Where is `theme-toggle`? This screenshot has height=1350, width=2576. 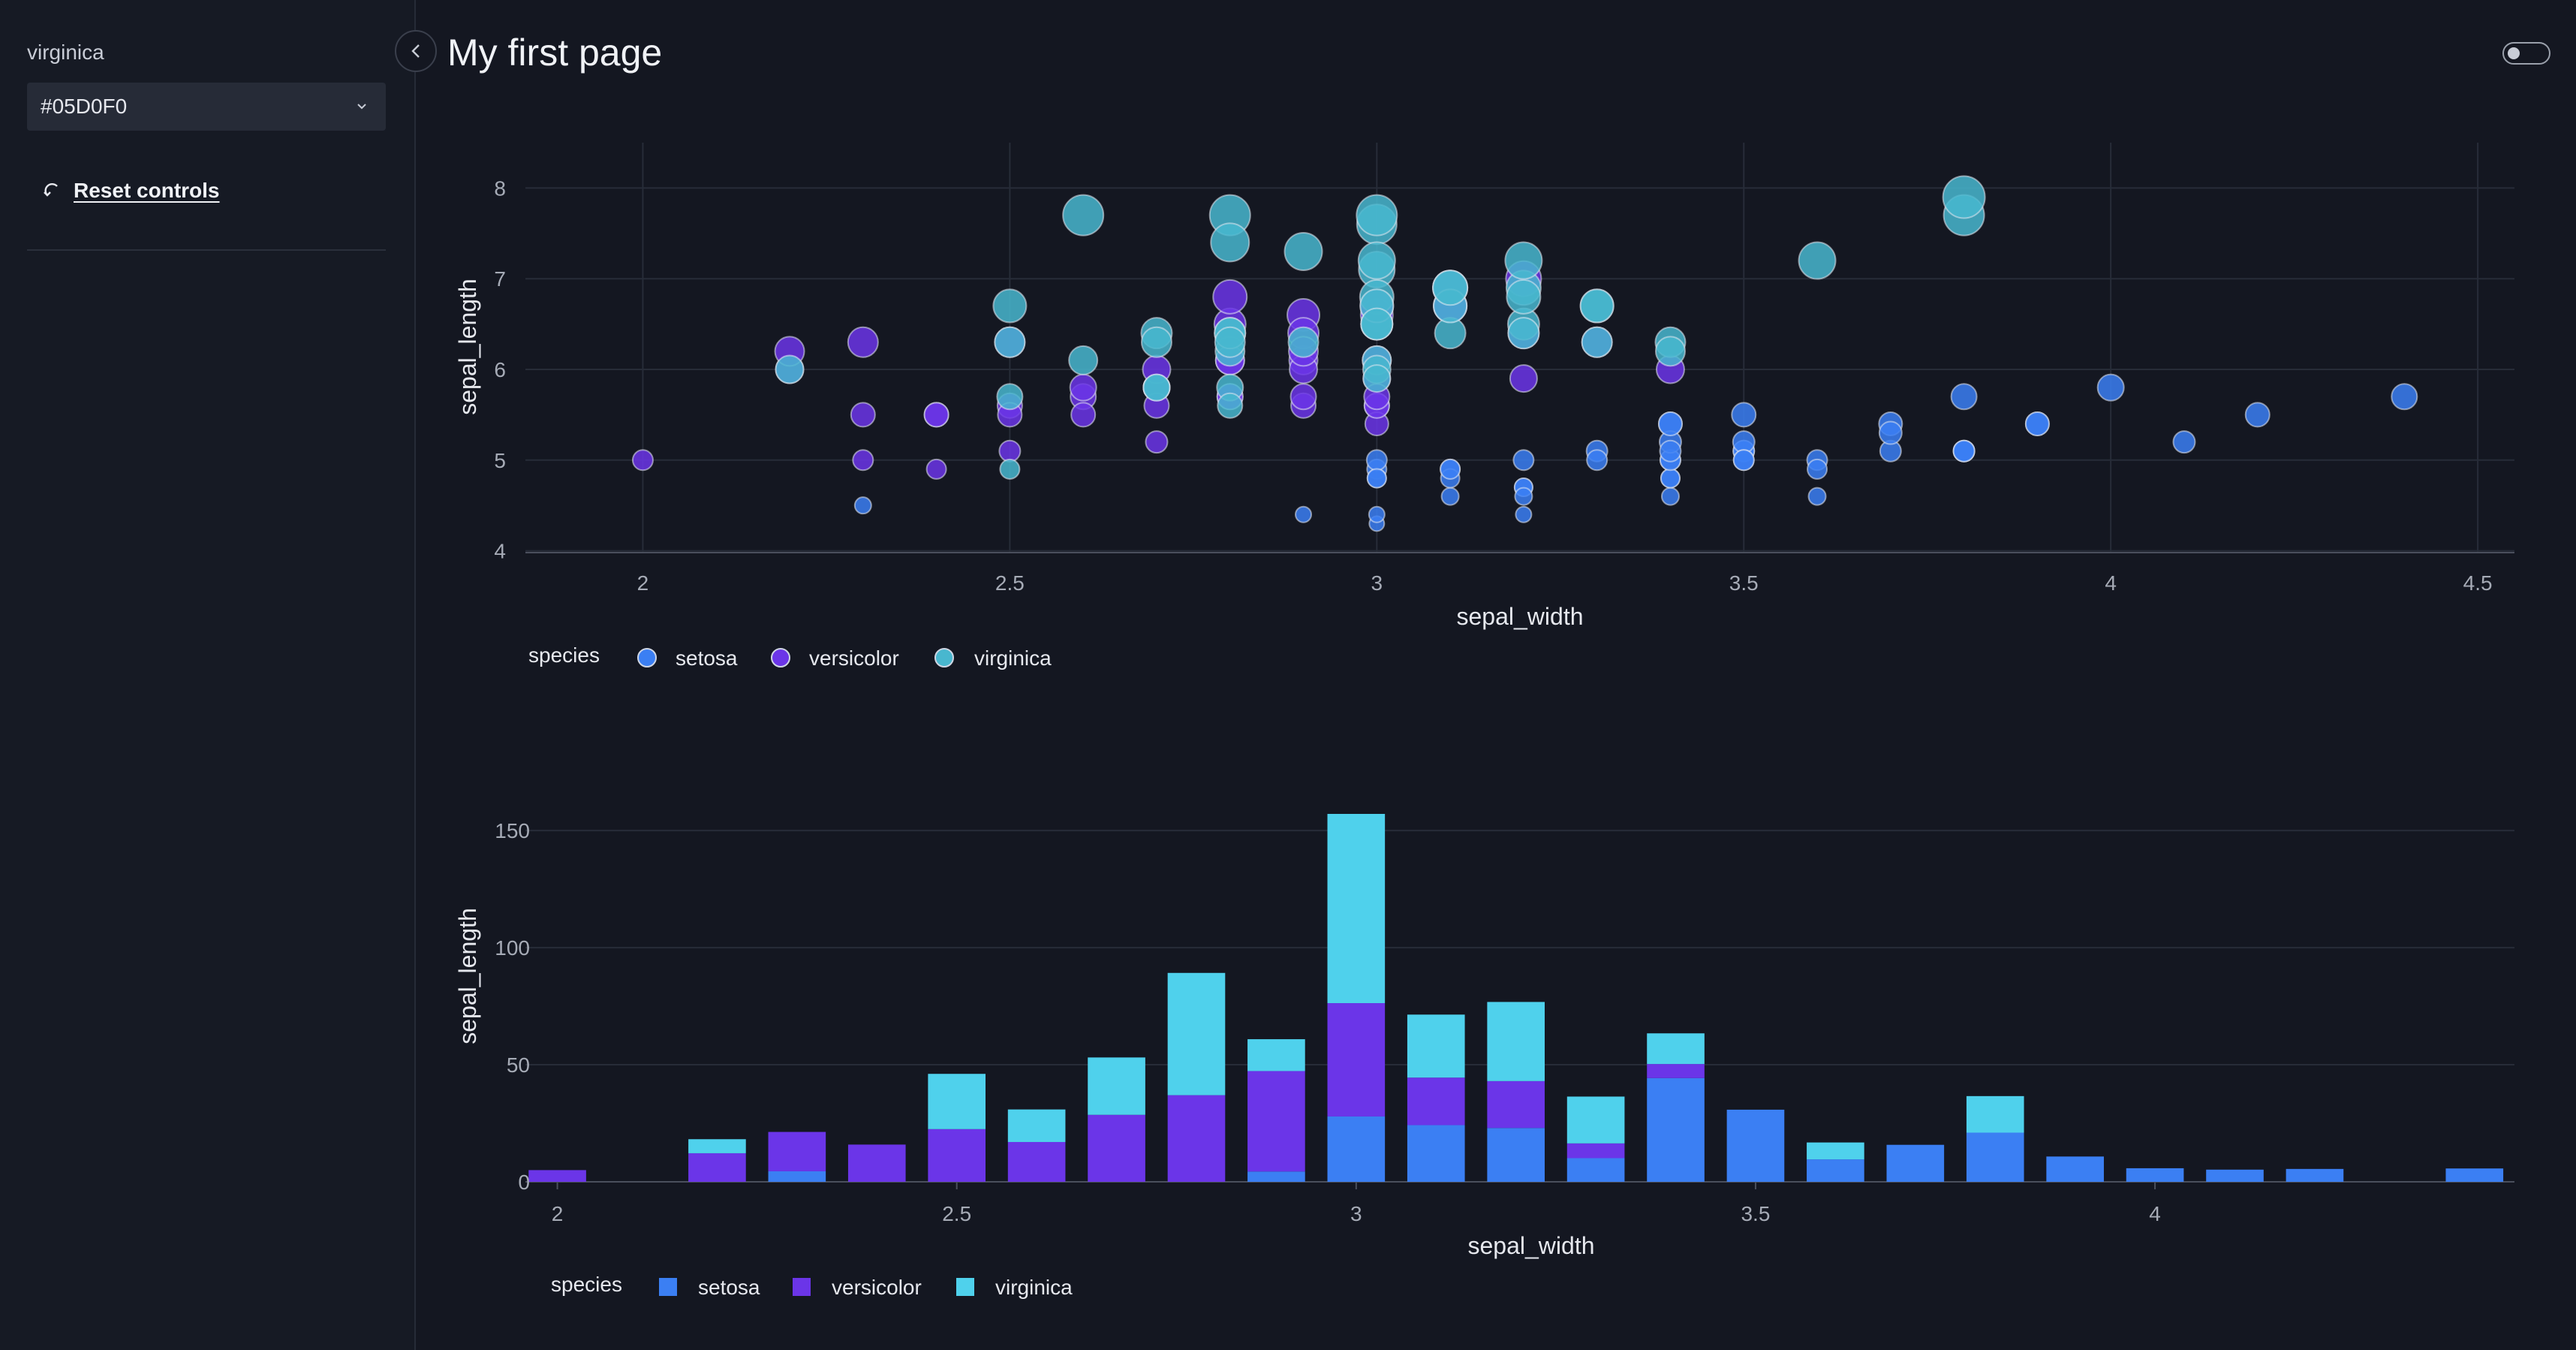
theme-toggle is located at coordinates (2526, 53).